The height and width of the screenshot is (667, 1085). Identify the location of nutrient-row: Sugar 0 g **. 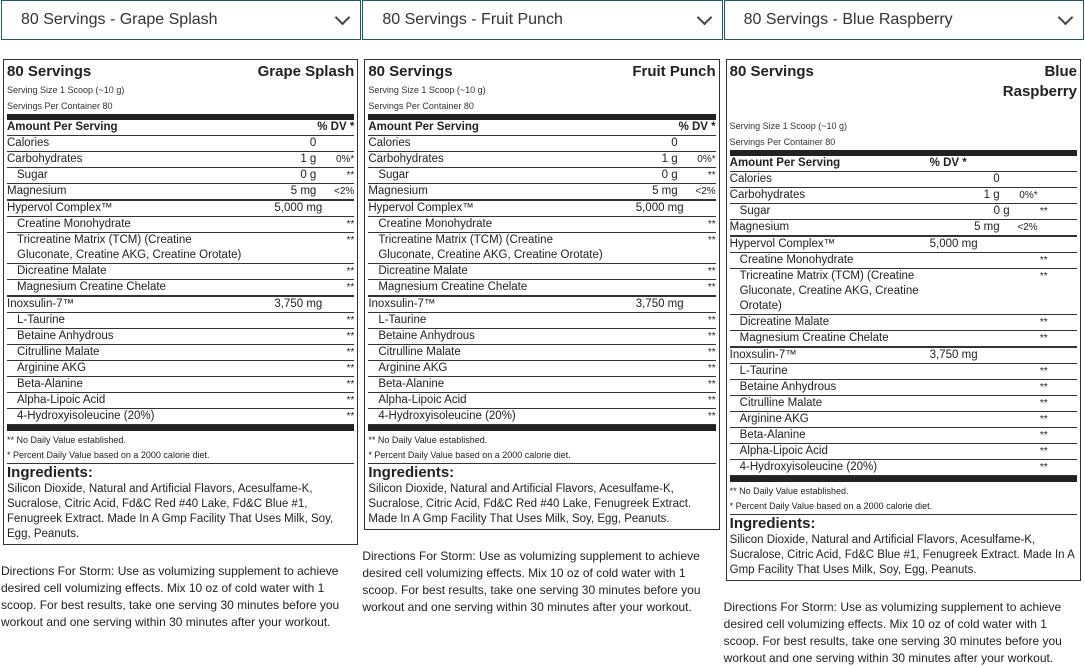
(903, 212).